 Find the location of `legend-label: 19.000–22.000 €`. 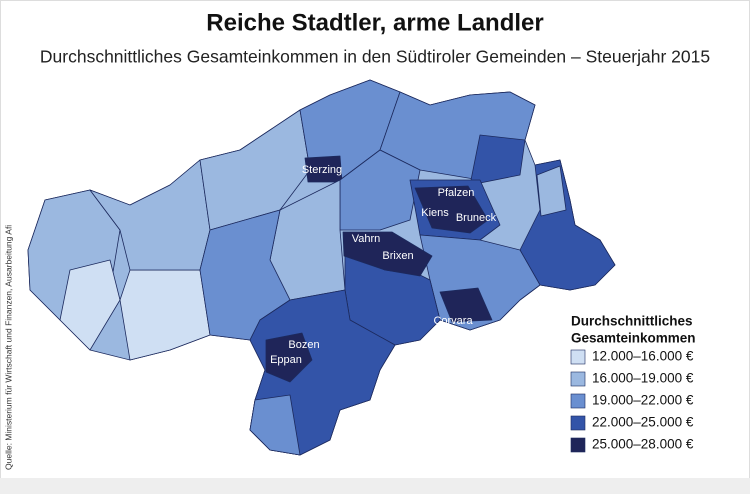

legend-label: 19.000–22.000 € is located at coordinates (643, 400).